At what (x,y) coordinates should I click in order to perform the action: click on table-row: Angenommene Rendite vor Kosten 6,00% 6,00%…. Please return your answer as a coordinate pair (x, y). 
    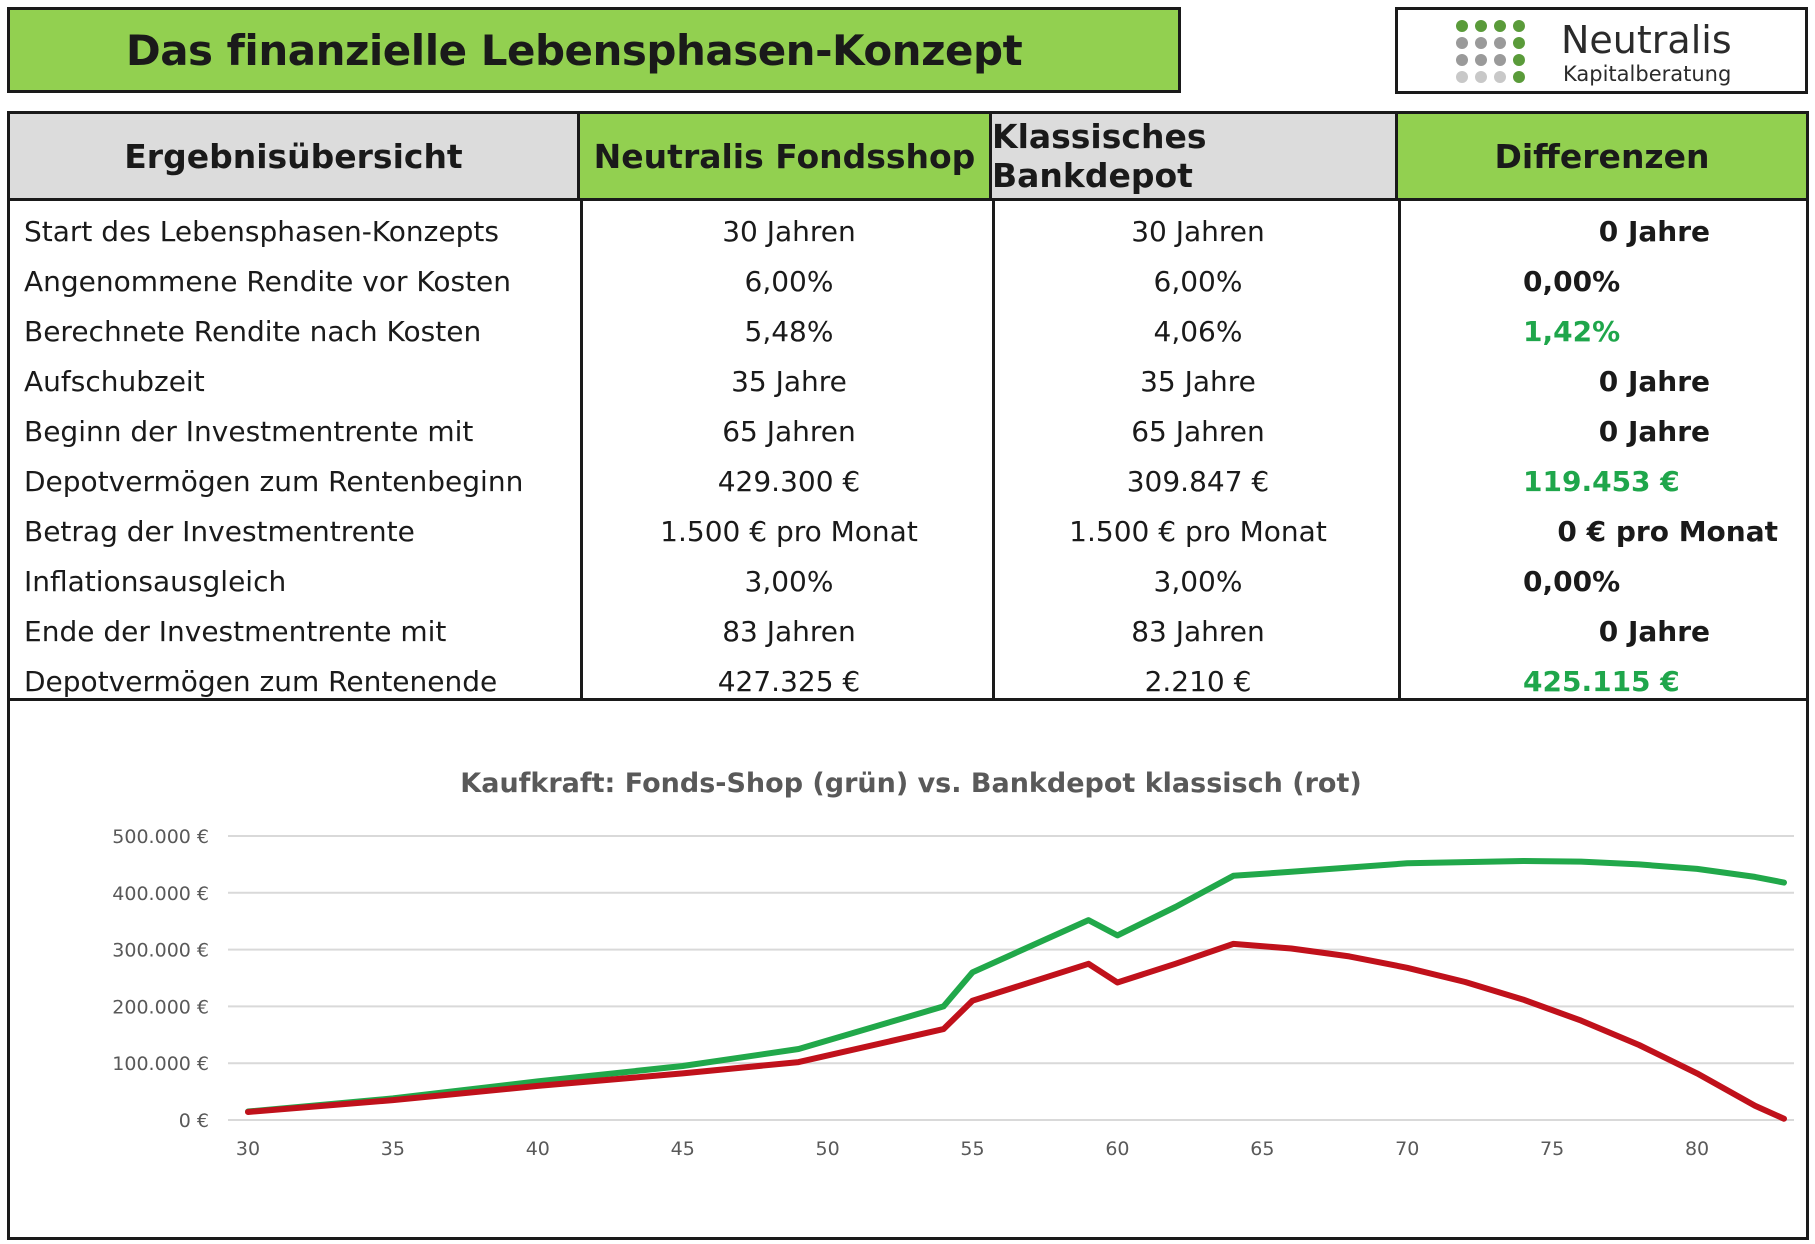
    Looking at the image, I should click on (908, 282).